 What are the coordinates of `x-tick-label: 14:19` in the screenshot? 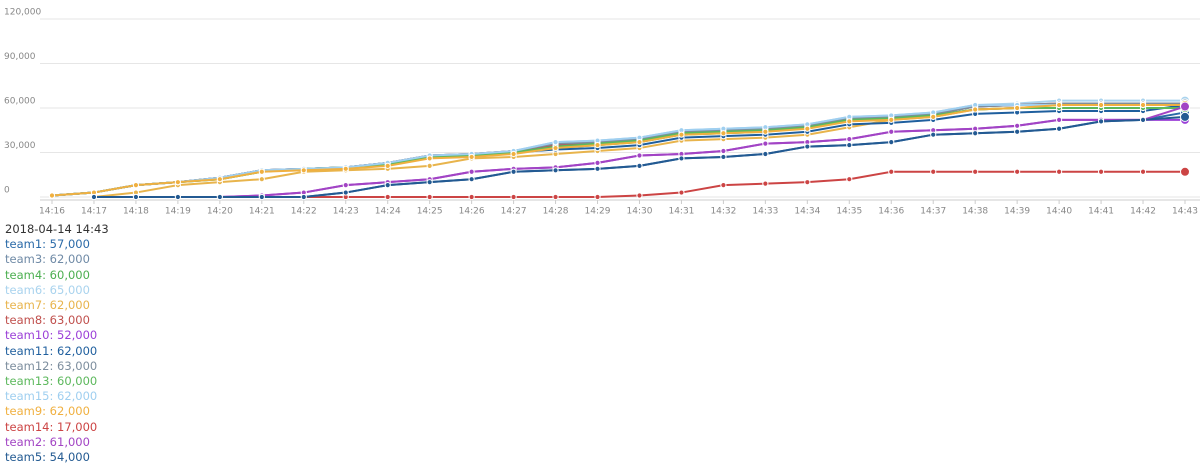 It's located at (178, 212).